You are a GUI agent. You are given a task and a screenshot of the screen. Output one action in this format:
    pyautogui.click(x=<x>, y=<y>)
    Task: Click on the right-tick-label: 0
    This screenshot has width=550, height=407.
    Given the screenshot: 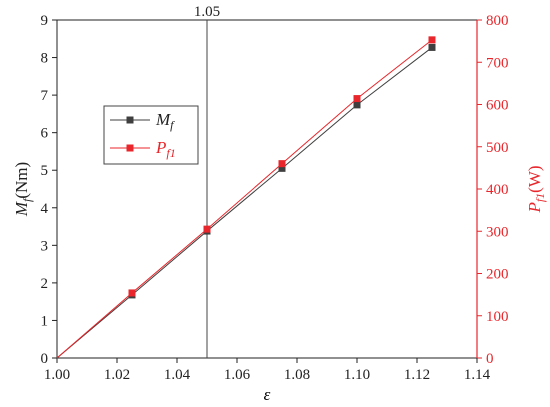 What is the action you would take?
    pyautogui.click(x=490, y=359)
    